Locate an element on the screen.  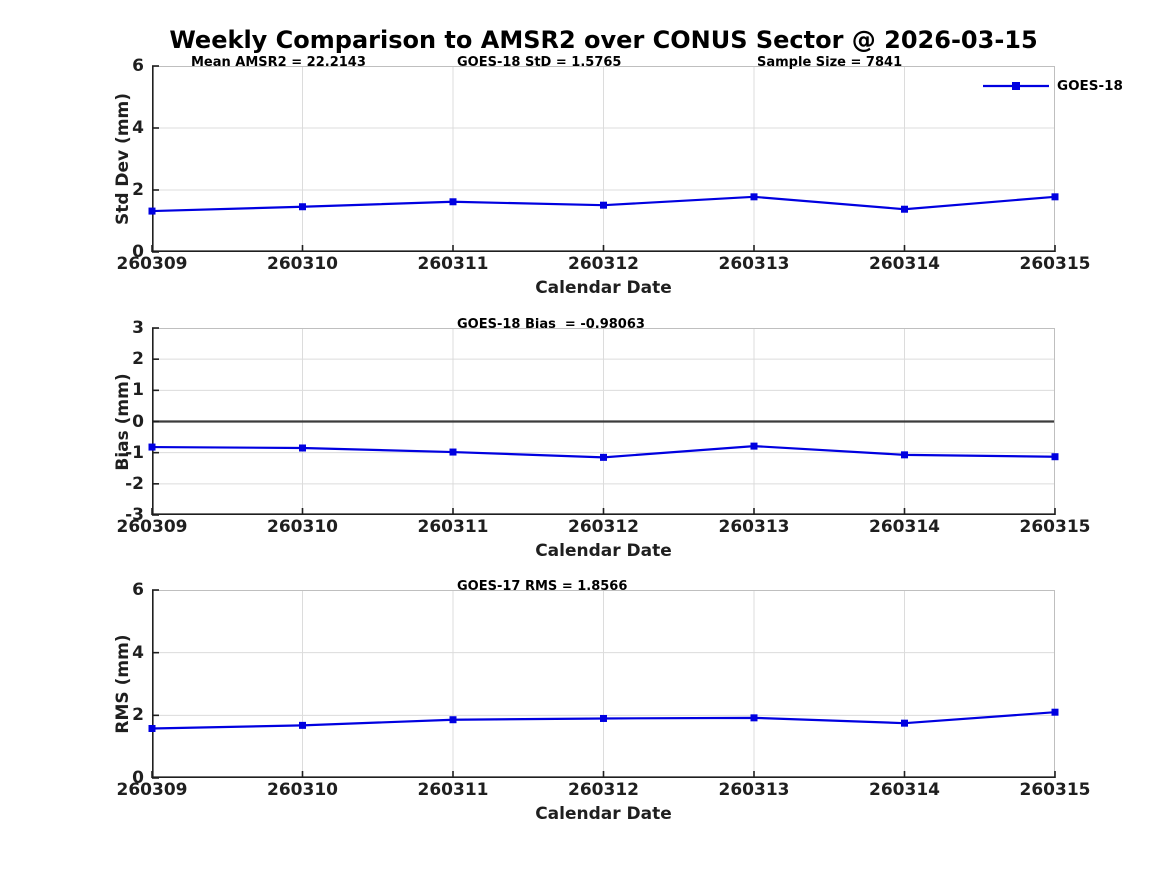
annotation: Sample Size = 7841 is located at coordinates (830, 62).